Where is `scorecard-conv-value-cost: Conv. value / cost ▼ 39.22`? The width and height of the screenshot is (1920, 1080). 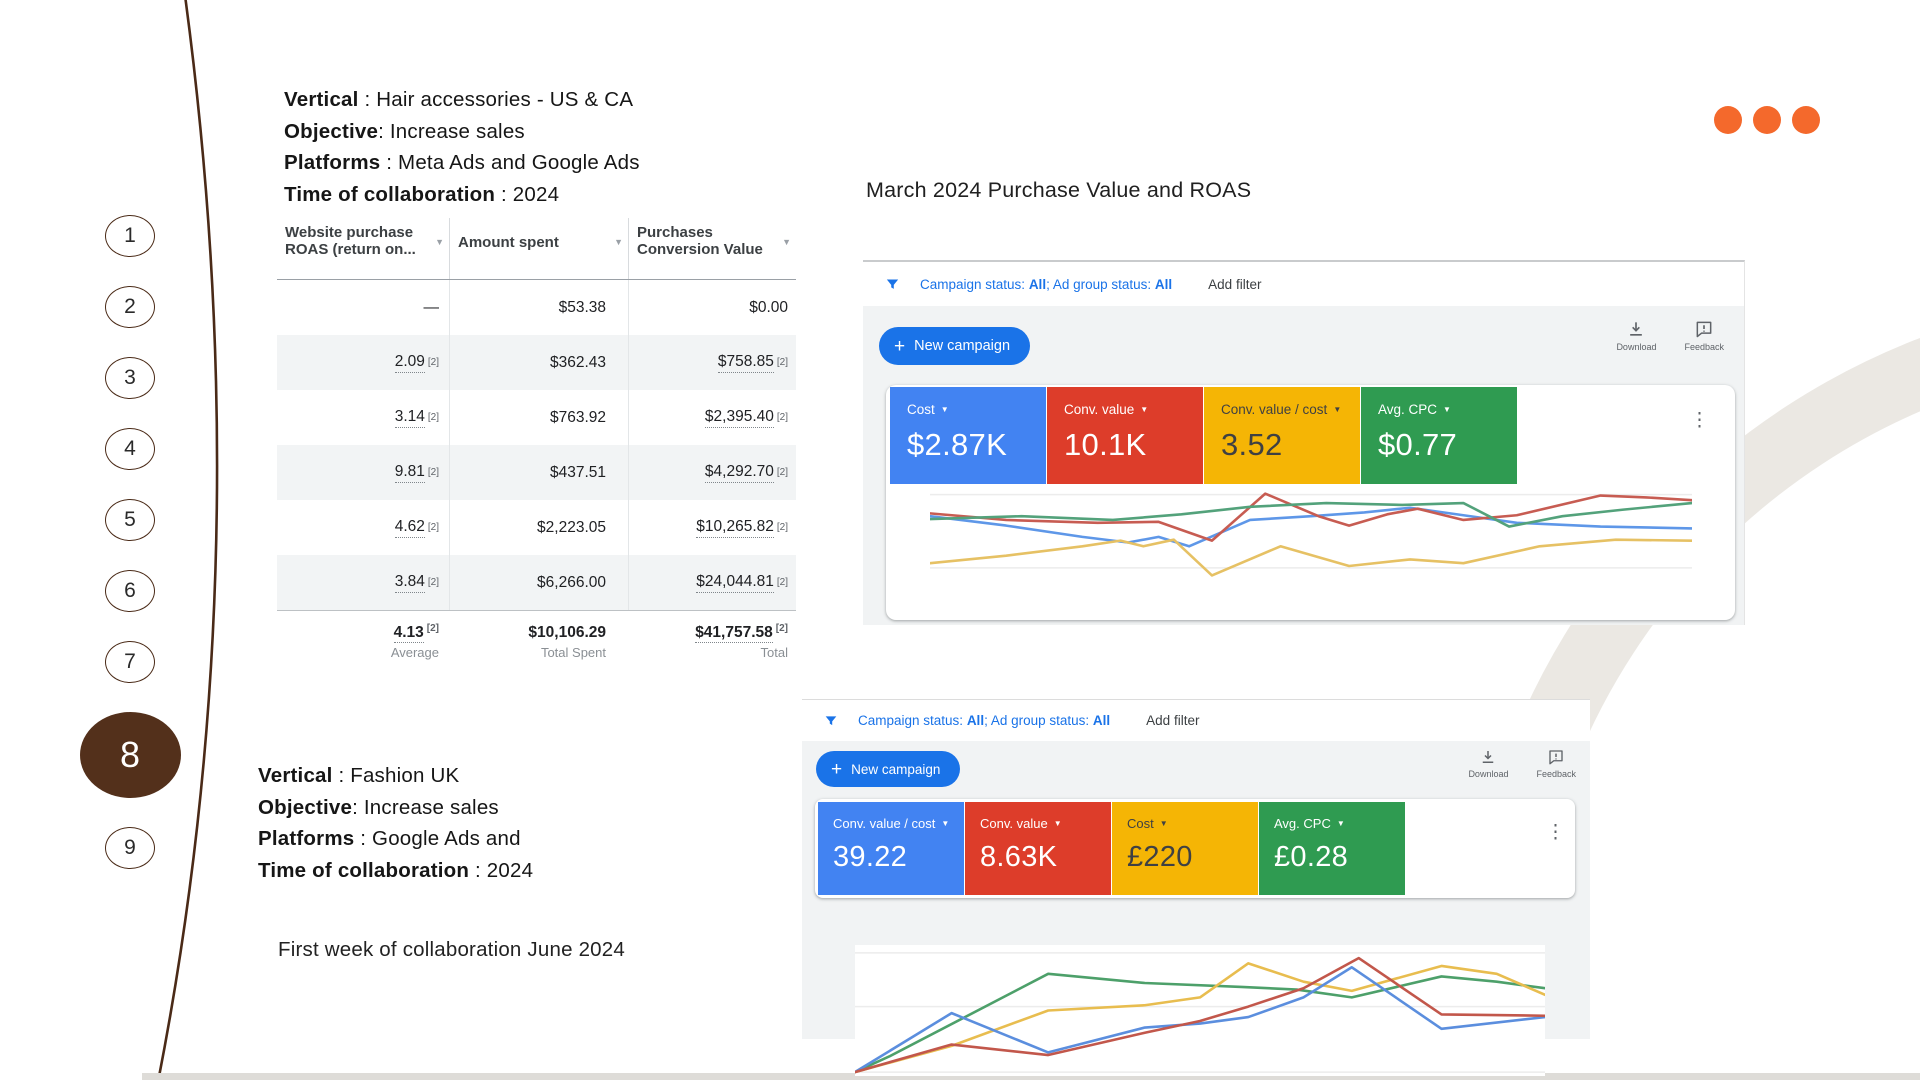 scorecard-conv-value-cost: Conv. value / cost ▼ 39.22 is located at coordinates (891, 848).